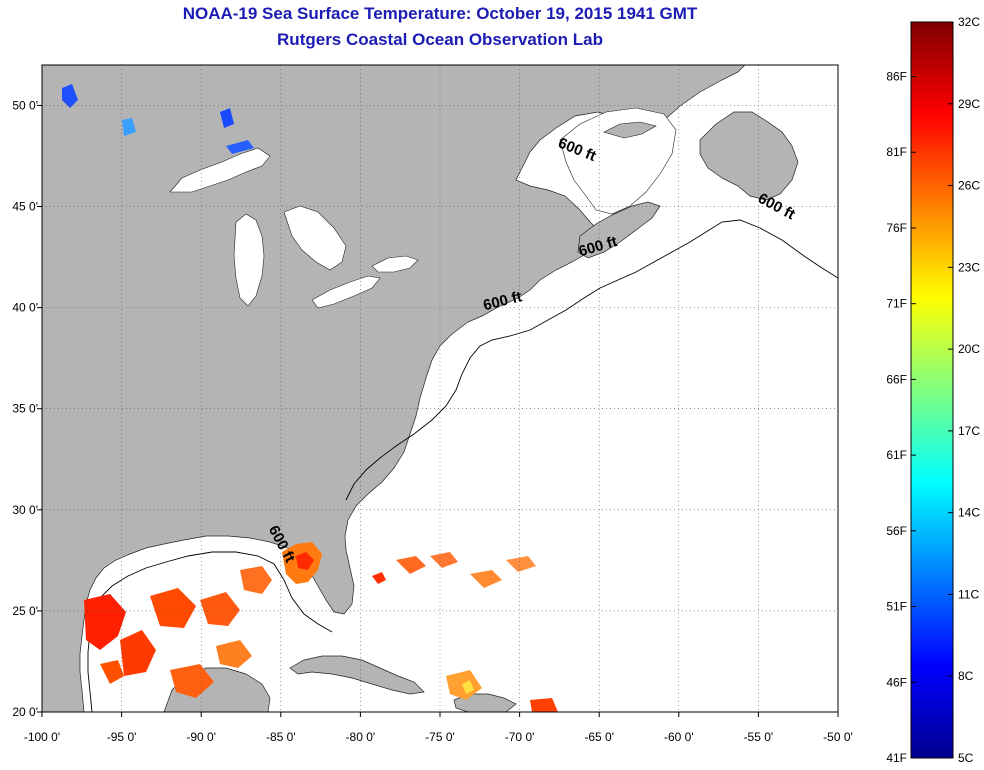 The image size is (984, 770). I want to click on fahrenheit-tick-label: 66F, so click(896, 379).